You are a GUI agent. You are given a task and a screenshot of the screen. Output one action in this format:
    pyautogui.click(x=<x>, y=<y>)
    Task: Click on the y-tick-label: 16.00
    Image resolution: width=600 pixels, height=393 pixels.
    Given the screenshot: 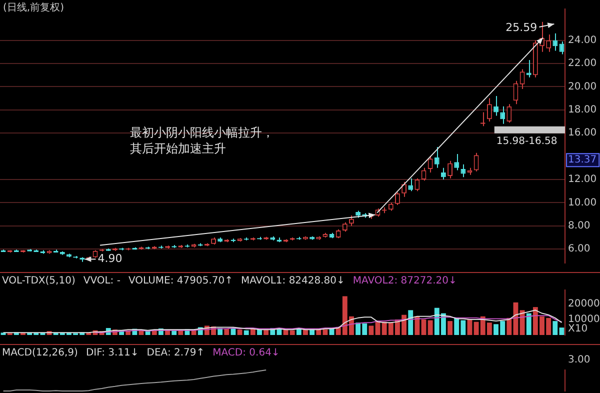 What is the action you would take?
    pyautogui.click(x=582, y=133)
    